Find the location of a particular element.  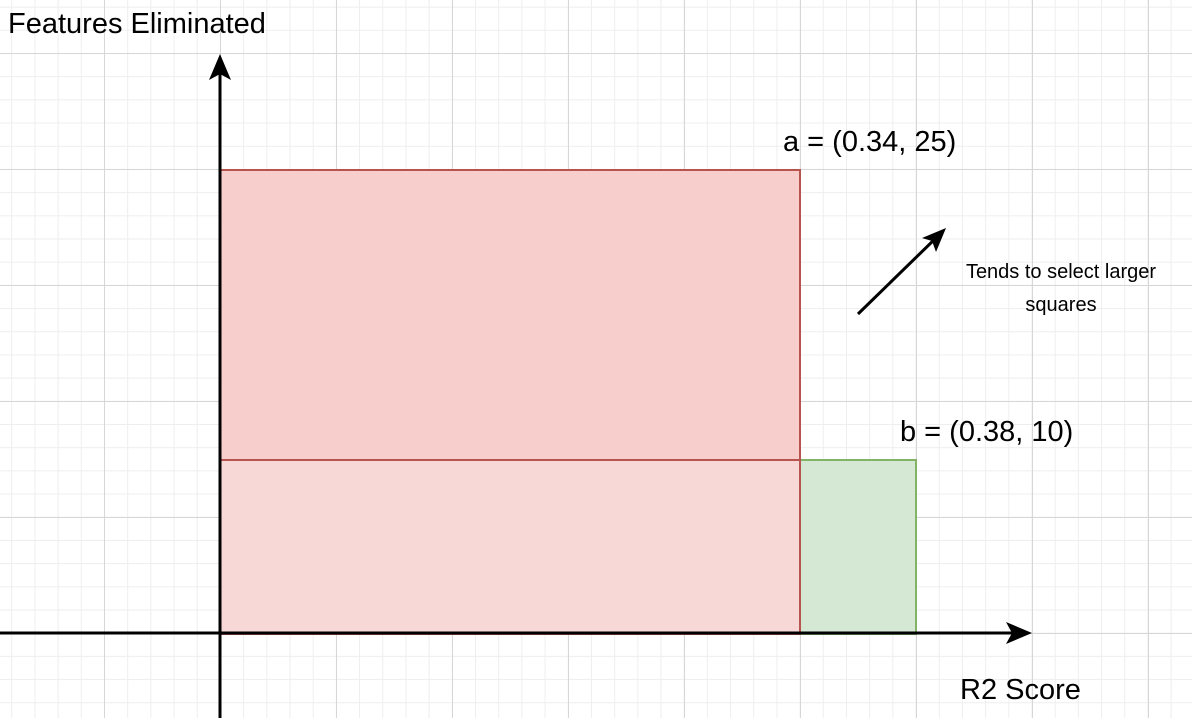

annotation-line-1: Tends to select larger is located at coordinates (1061, 272).